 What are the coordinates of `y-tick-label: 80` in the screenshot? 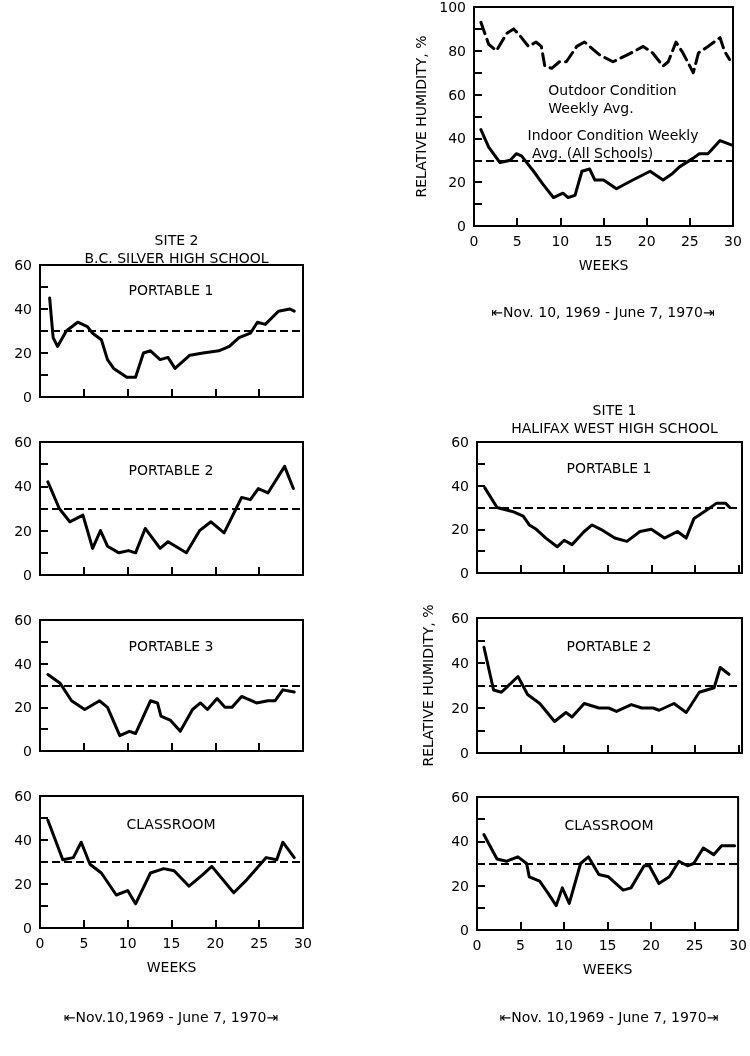 It's located at (457, 50).